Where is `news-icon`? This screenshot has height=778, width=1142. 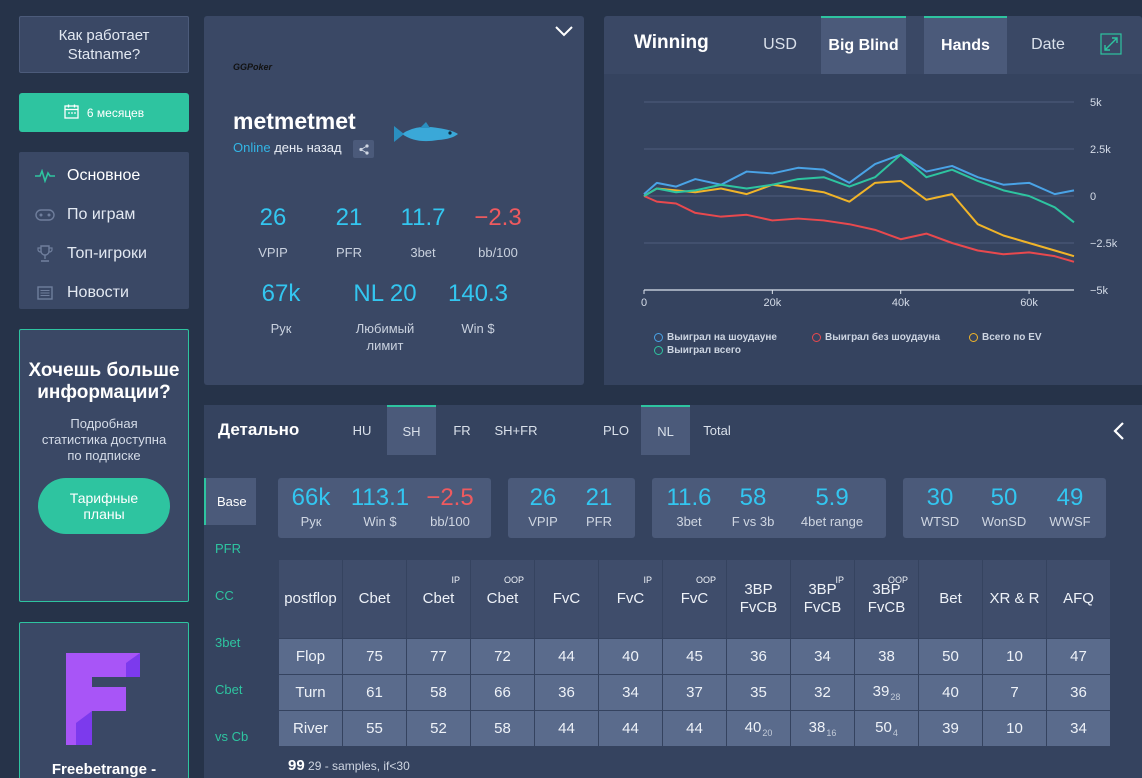
news-icon is located at coordinates (45, 293).